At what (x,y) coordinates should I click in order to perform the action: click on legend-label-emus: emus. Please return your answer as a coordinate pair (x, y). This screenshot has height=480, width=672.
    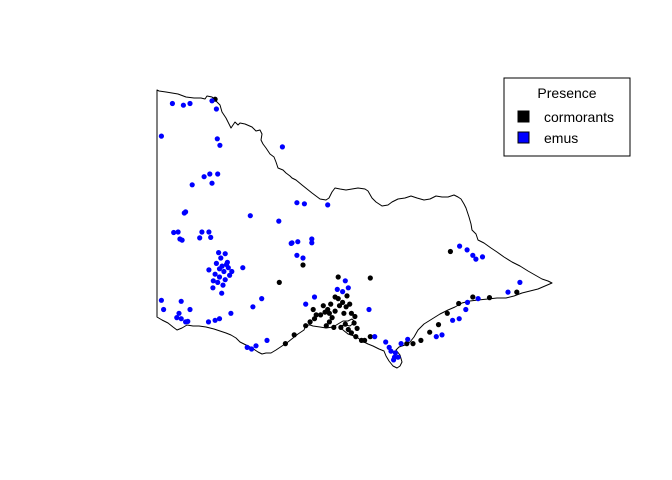
    Looking at the image, I should click on (561, 138).